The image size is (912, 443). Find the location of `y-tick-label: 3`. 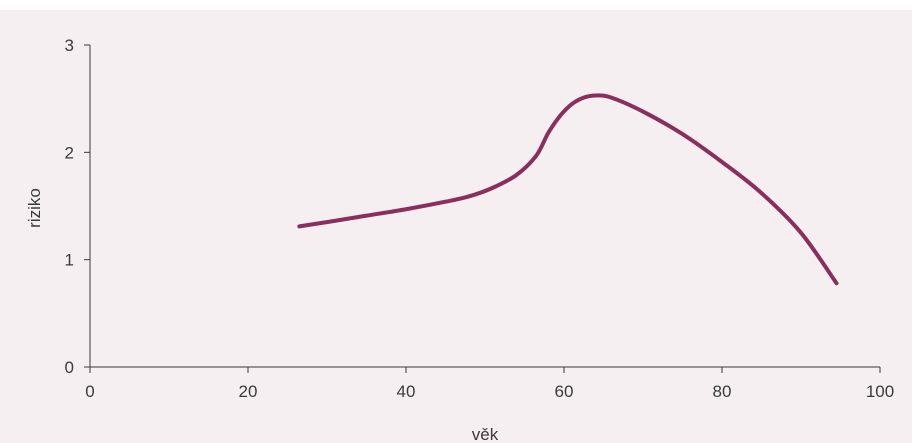

y-tick-label: 3 is located at coordinates (69, 45).